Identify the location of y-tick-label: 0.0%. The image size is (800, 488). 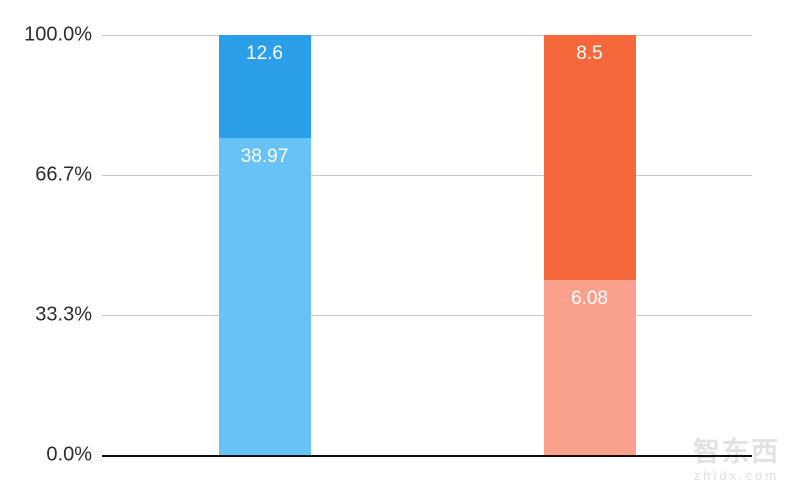
(69, 454).